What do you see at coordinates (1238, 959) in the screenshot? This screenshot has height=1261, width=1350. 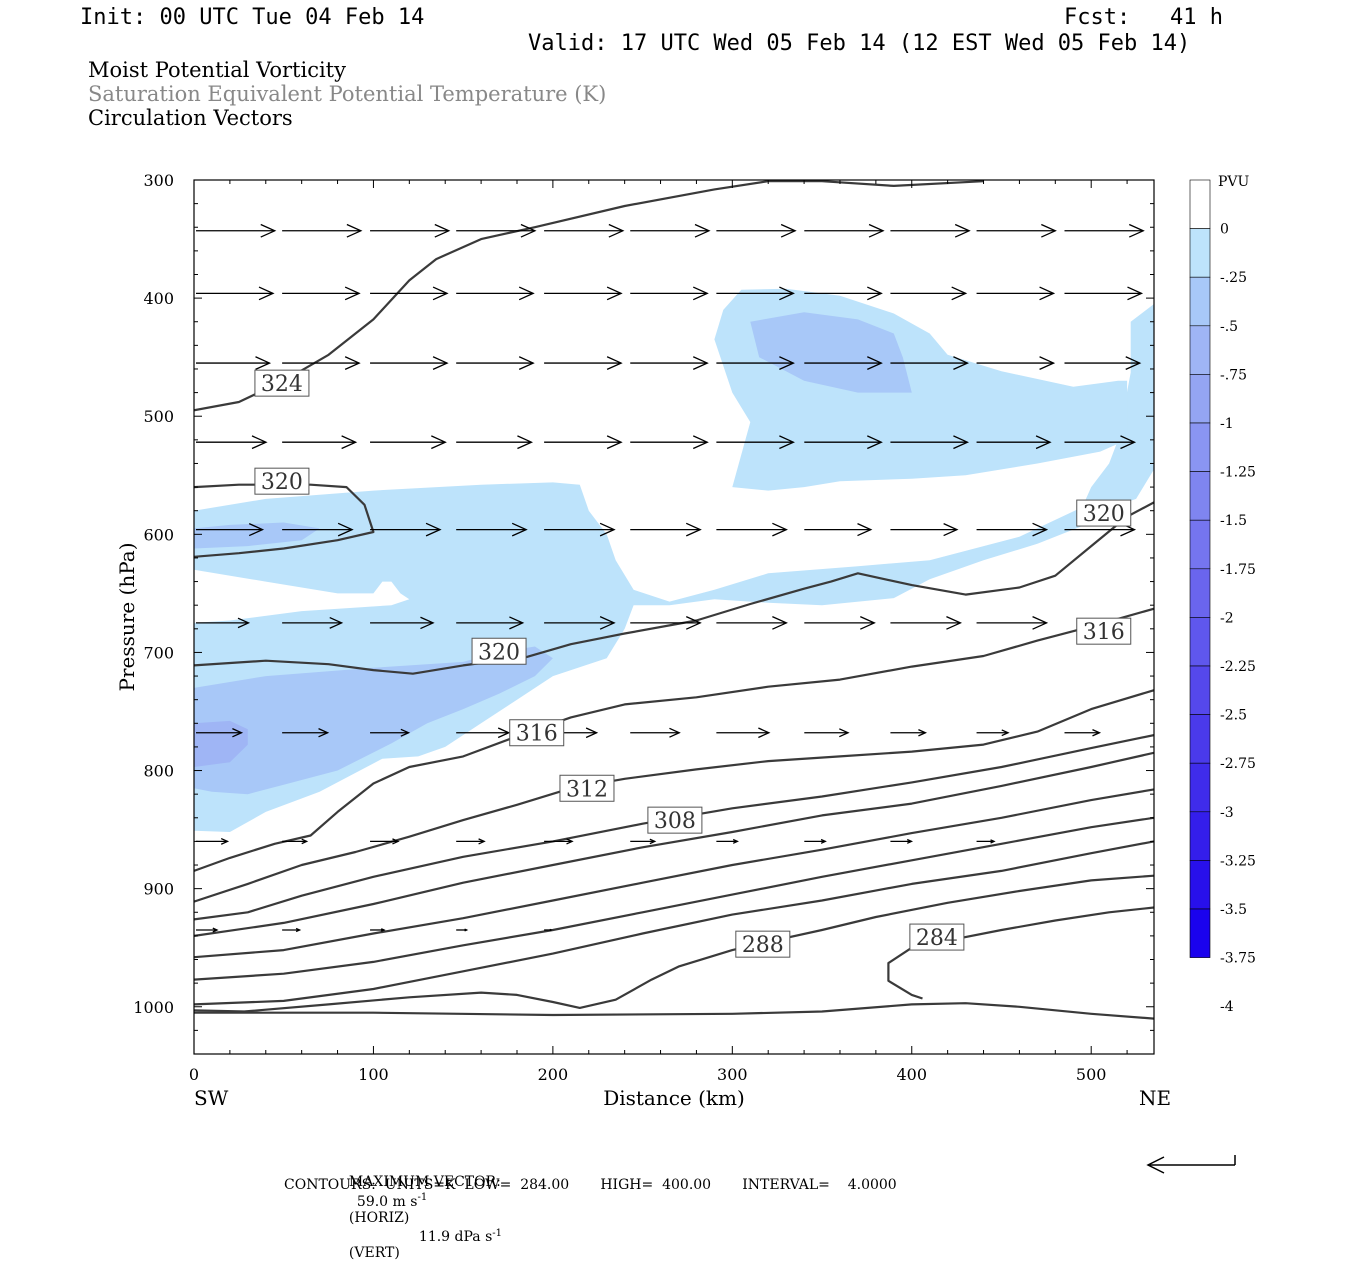 I see `colorbar-level-label: -3.75` at bounding box center [1238, 959].